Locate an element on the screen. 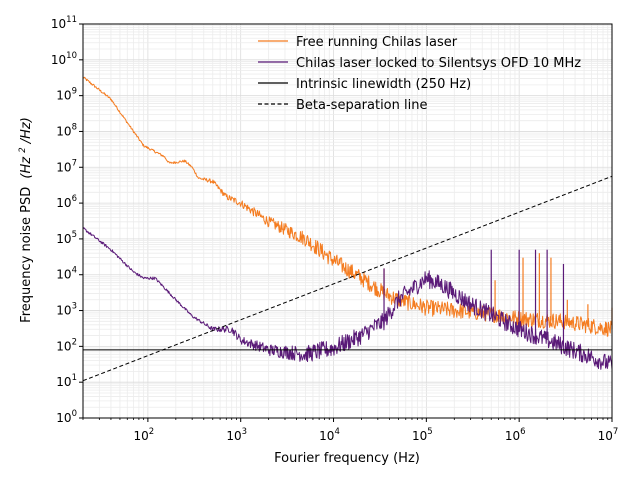 This screenshot has height=480, width=640. y-tick-label: 10⁶ is located at coordinates (66, 202).